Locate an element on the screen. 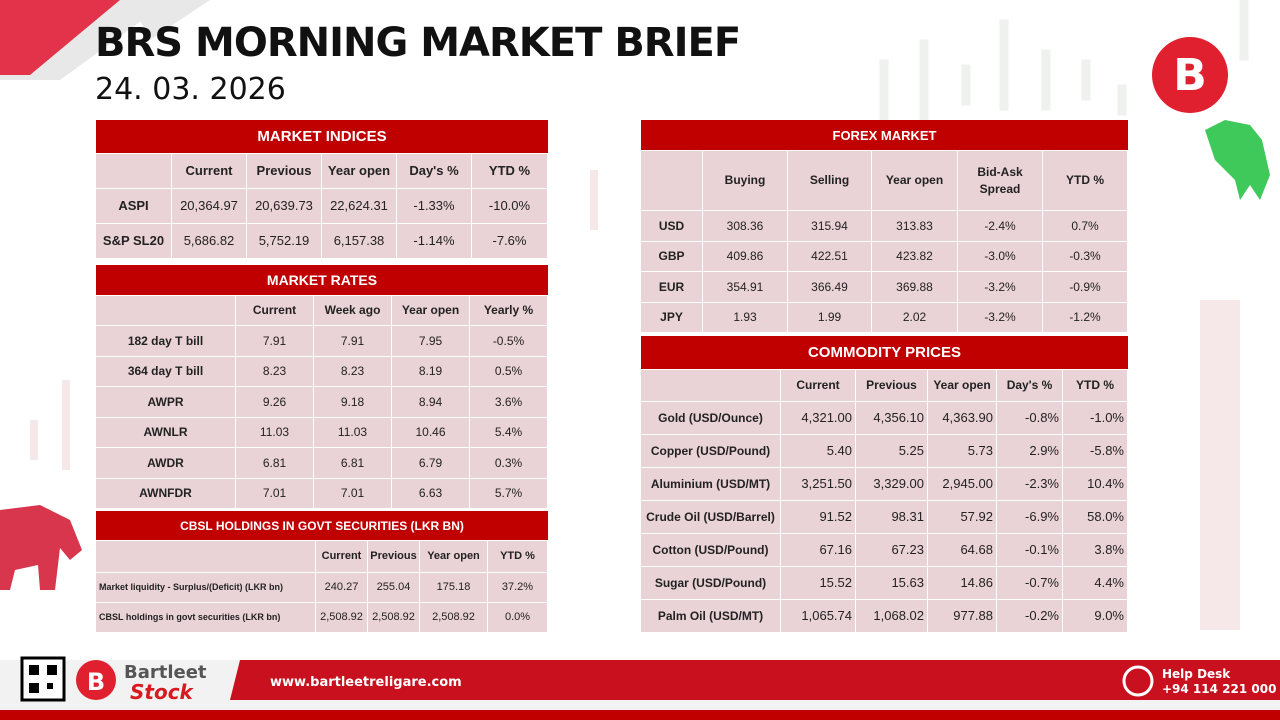 The image size is (1280, 720). table-cell: 6.81 is located at coordinates (275, 463).